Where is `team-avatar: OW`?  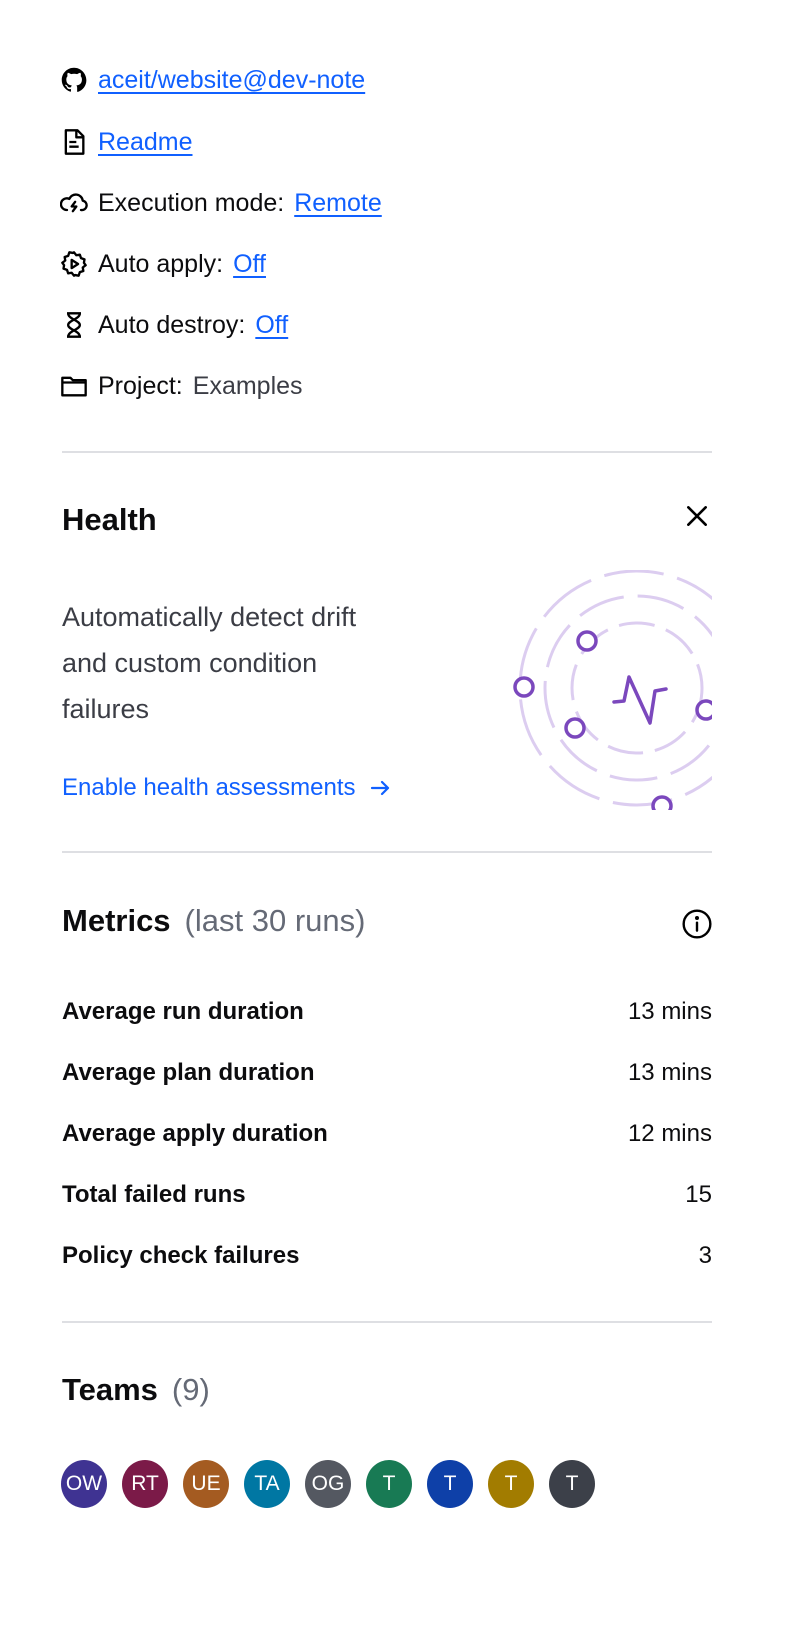 team-avatar: OW is located at coordinates (84, 1484).